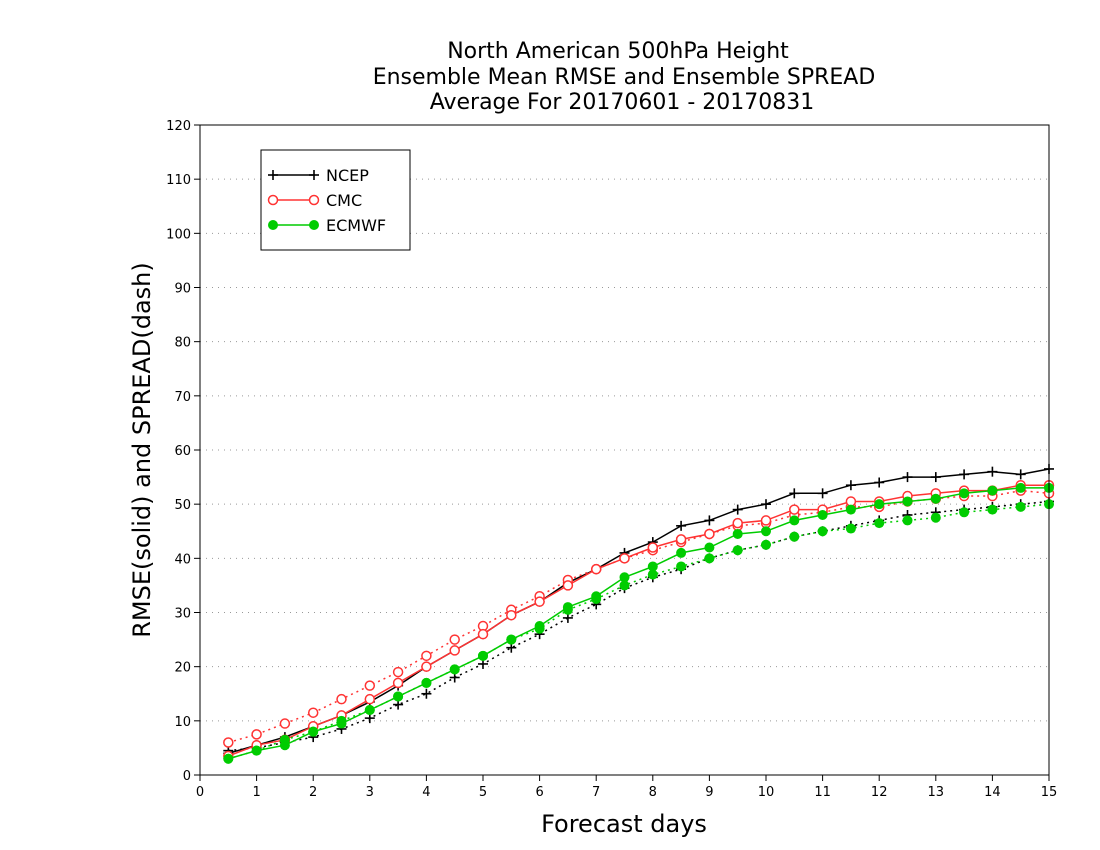 The image size is (1100, 850). Describe the element at coordinates (200, 792) in the screenshot. I see `x-tick-label: 0` at that location.